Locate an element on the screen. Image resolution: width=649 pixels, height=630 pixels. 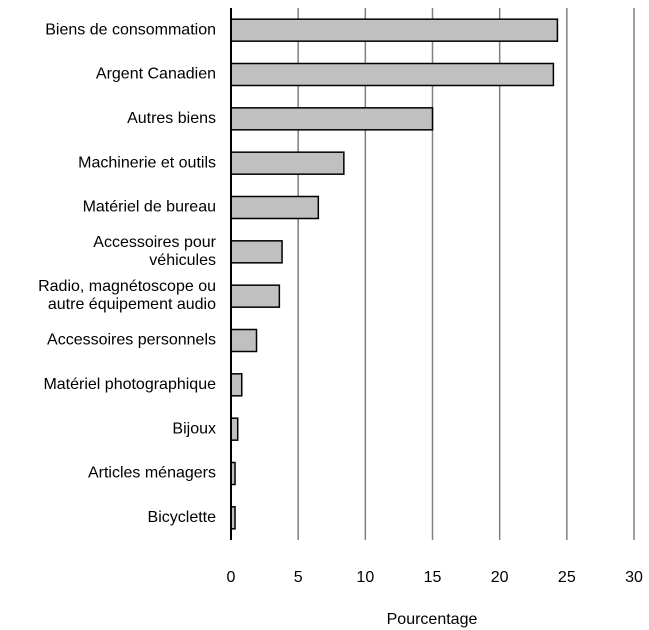
y-tick-label: Accessoires personnels is located at coordinates (131, 340).